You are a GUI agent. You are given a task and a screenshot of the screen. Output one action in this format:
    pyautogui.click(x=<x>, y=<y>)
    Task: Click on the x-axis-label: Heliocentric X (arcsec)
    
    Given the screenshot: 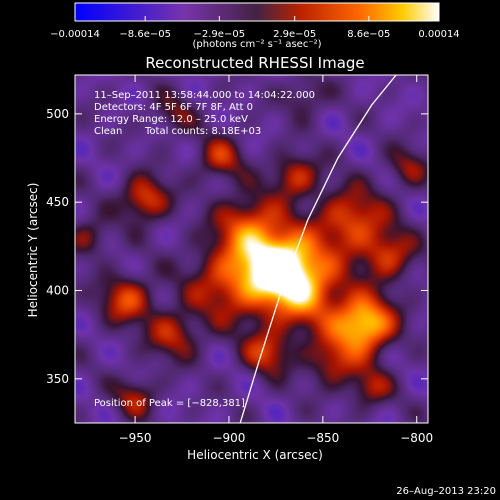 What is the action you would take?
    pyautogui.click(x=255, y=455)
    